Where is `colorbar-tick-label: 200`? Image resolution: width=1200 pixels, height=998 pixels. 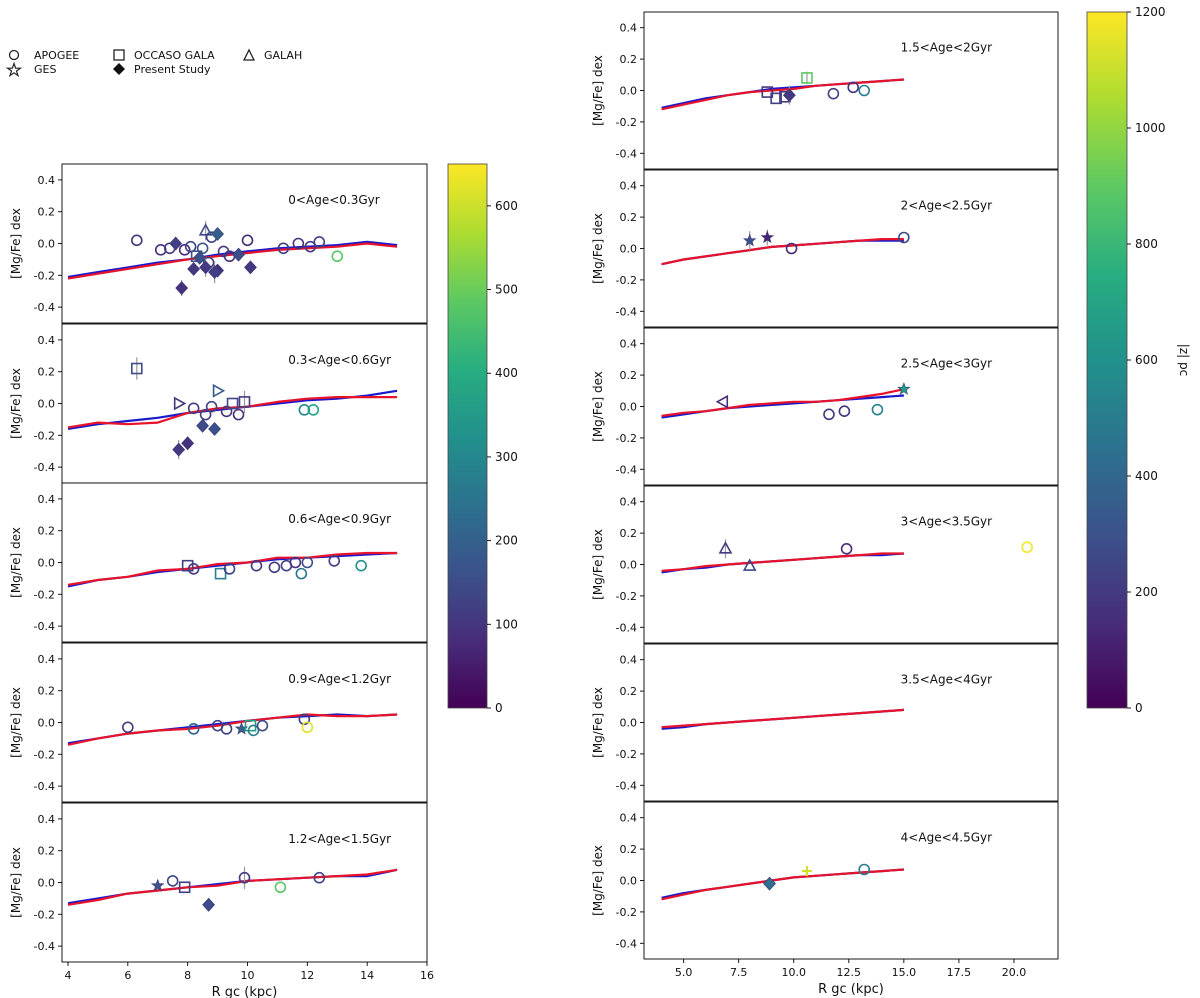
colorbar-tick-label: 200 is located at coordinates (1146, 592).